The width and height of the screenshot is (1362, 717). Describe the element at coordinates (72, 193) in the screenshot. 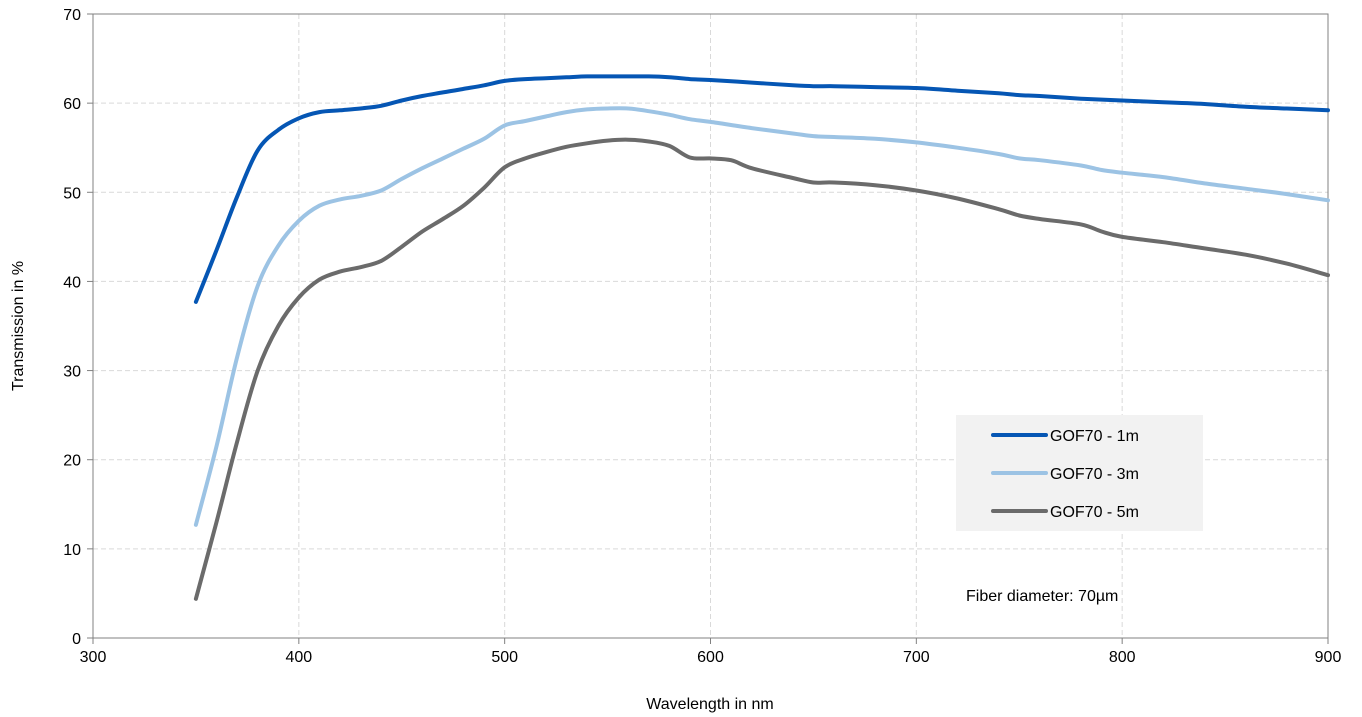

I see `y-tick-label: 50` at that location.